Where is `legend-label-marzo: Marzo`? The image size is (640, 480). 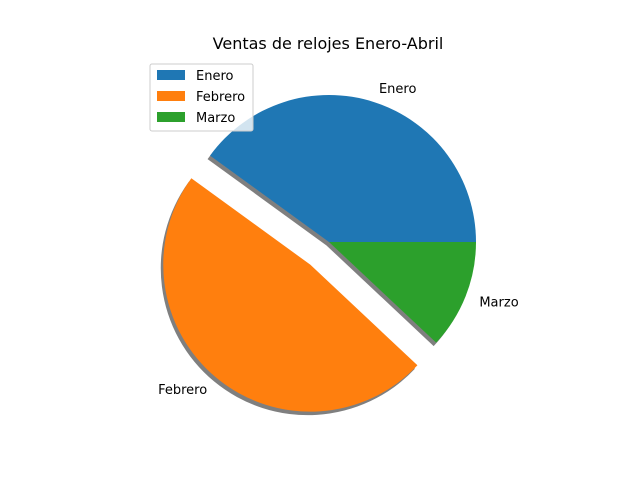
legend-label-marzo: Marzo is located at coordinates (215, 118).